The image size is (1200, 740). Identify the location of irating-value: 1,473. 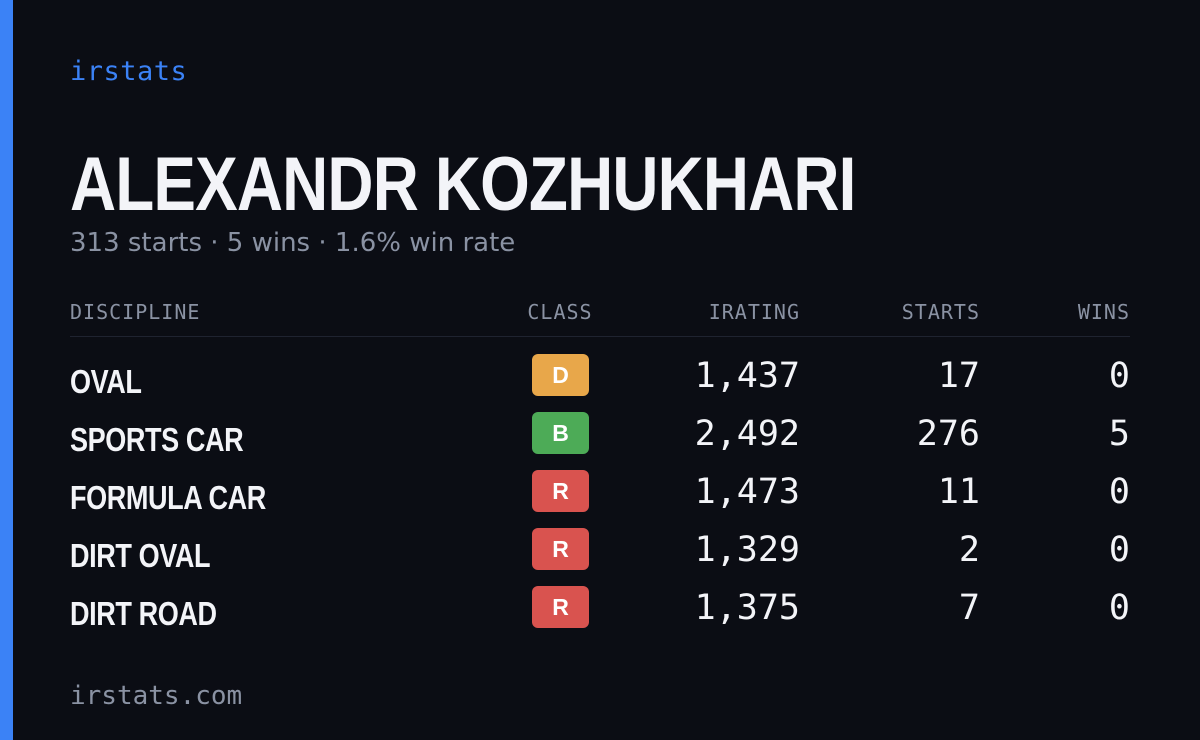
(747, 492).